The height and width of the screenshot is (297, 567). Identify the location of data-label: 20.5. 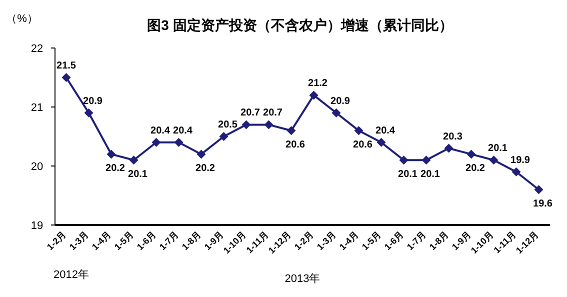
(228, 125).